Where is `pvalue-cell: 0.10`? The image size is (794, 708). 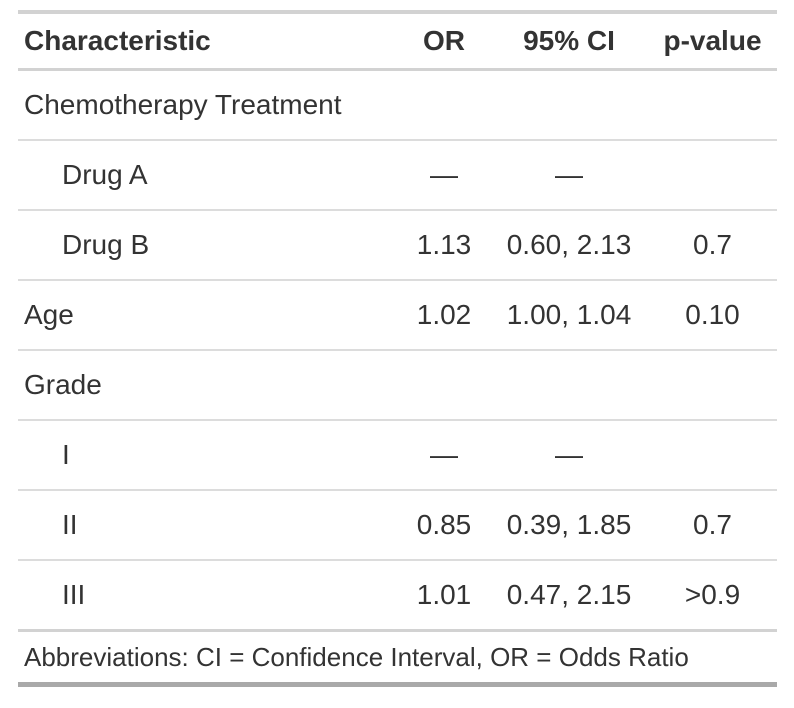 pvalue-cell: 0.10 is located at coordinates (712, 315).